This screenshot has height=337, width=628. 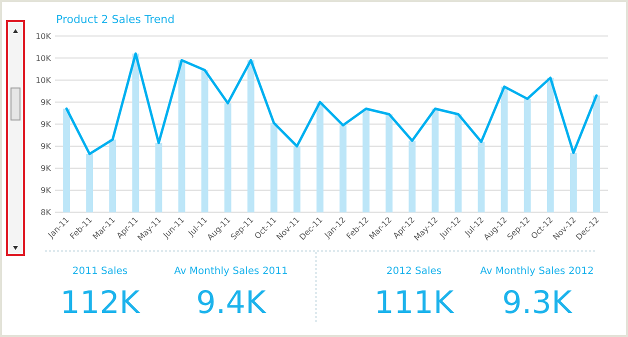 What do you see at coordinates (115, 19) in the screenshot?
I see `chart-title: Product 2 Sales Trend` at bounding box center [115, 19].